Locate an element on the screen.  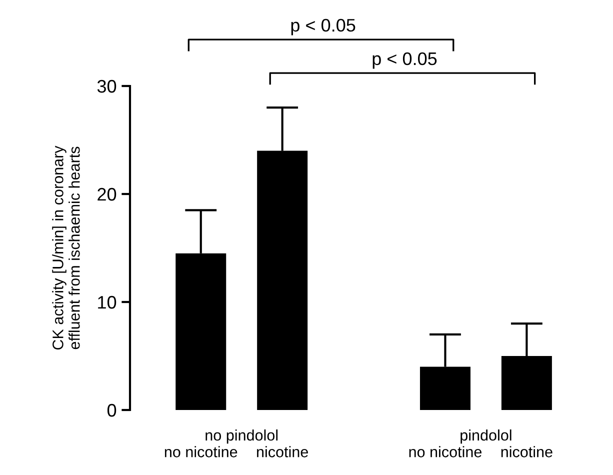
text: pindolol is located at coordinates (486, 436).